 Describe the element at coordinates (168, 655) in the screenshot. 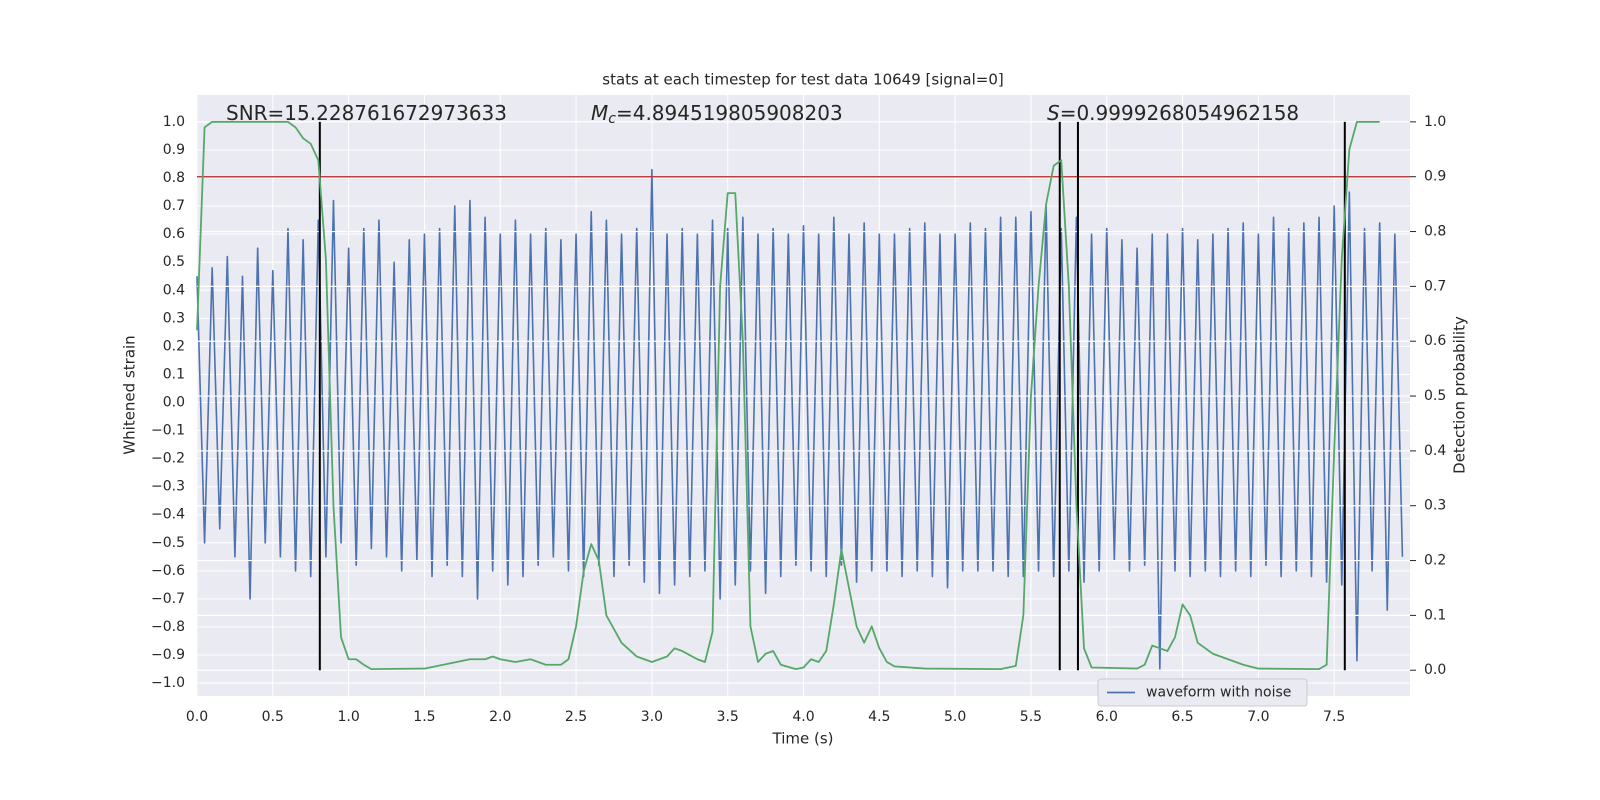

I see `y-tick-label: −0.9` at that location.